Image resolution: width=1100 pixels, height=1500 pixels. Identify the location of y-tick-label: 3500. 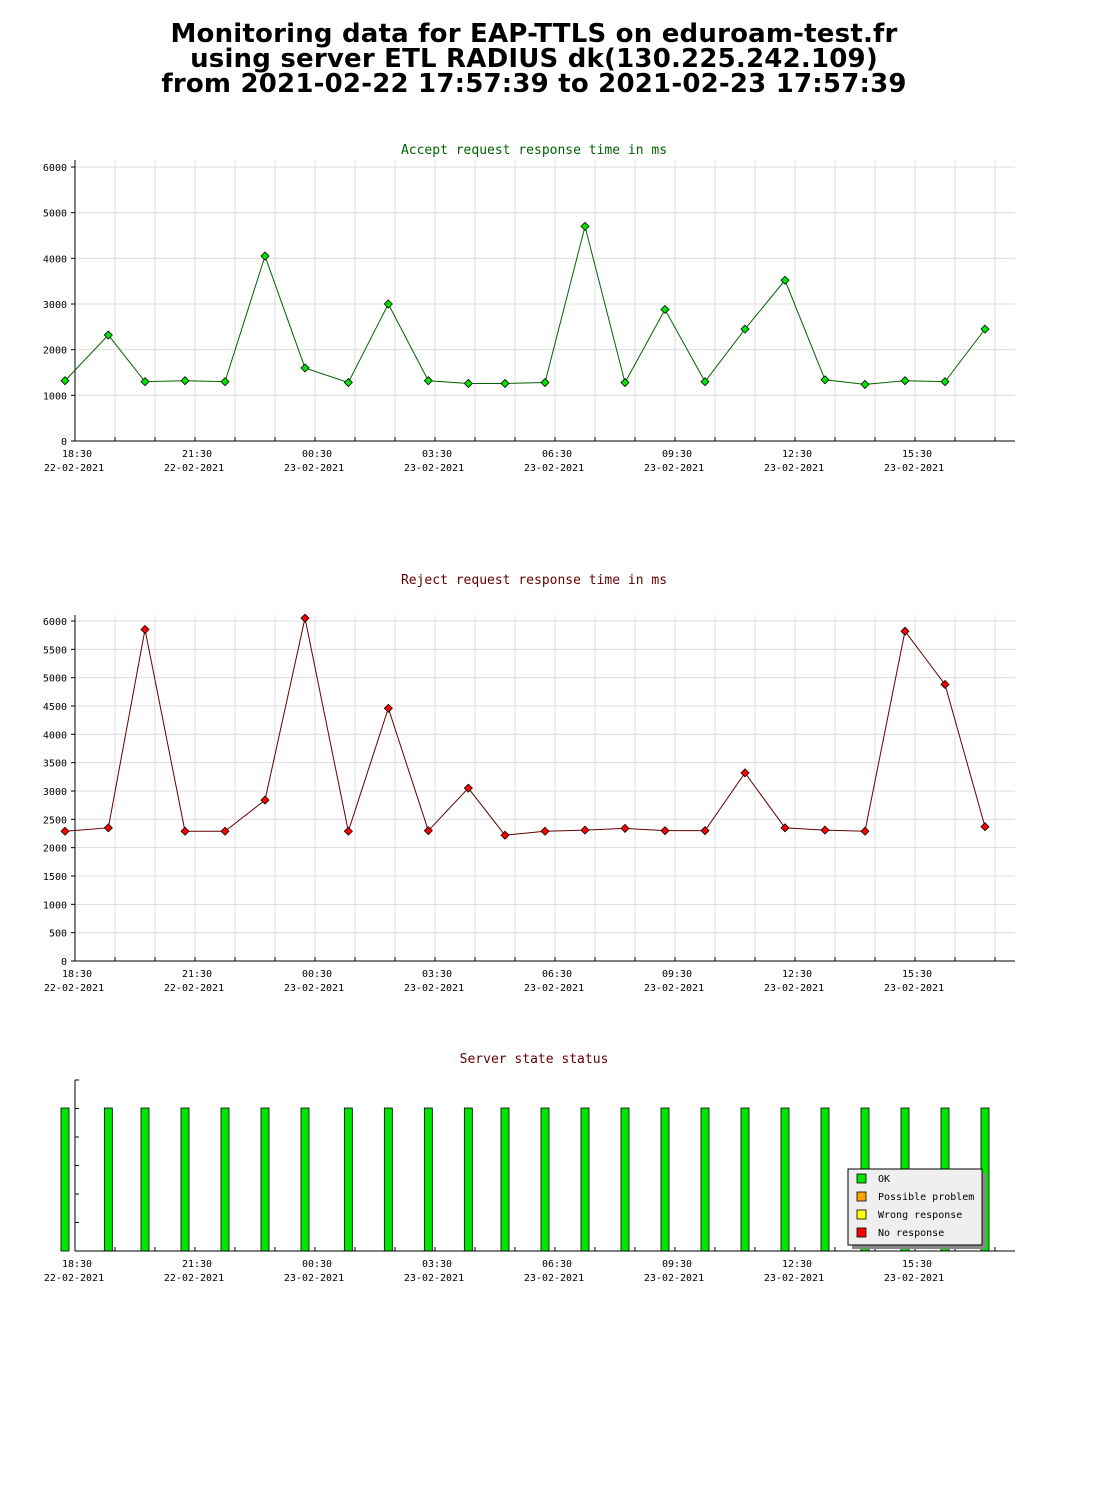
(55, 764).